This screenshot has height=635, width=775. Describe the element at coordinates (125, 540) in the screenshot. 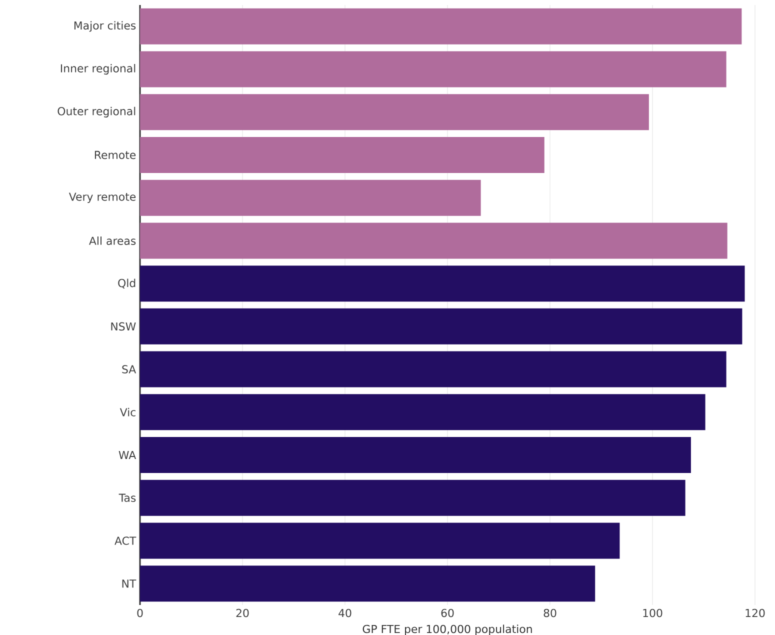

I see `y-tick-label: ACT` at that location.